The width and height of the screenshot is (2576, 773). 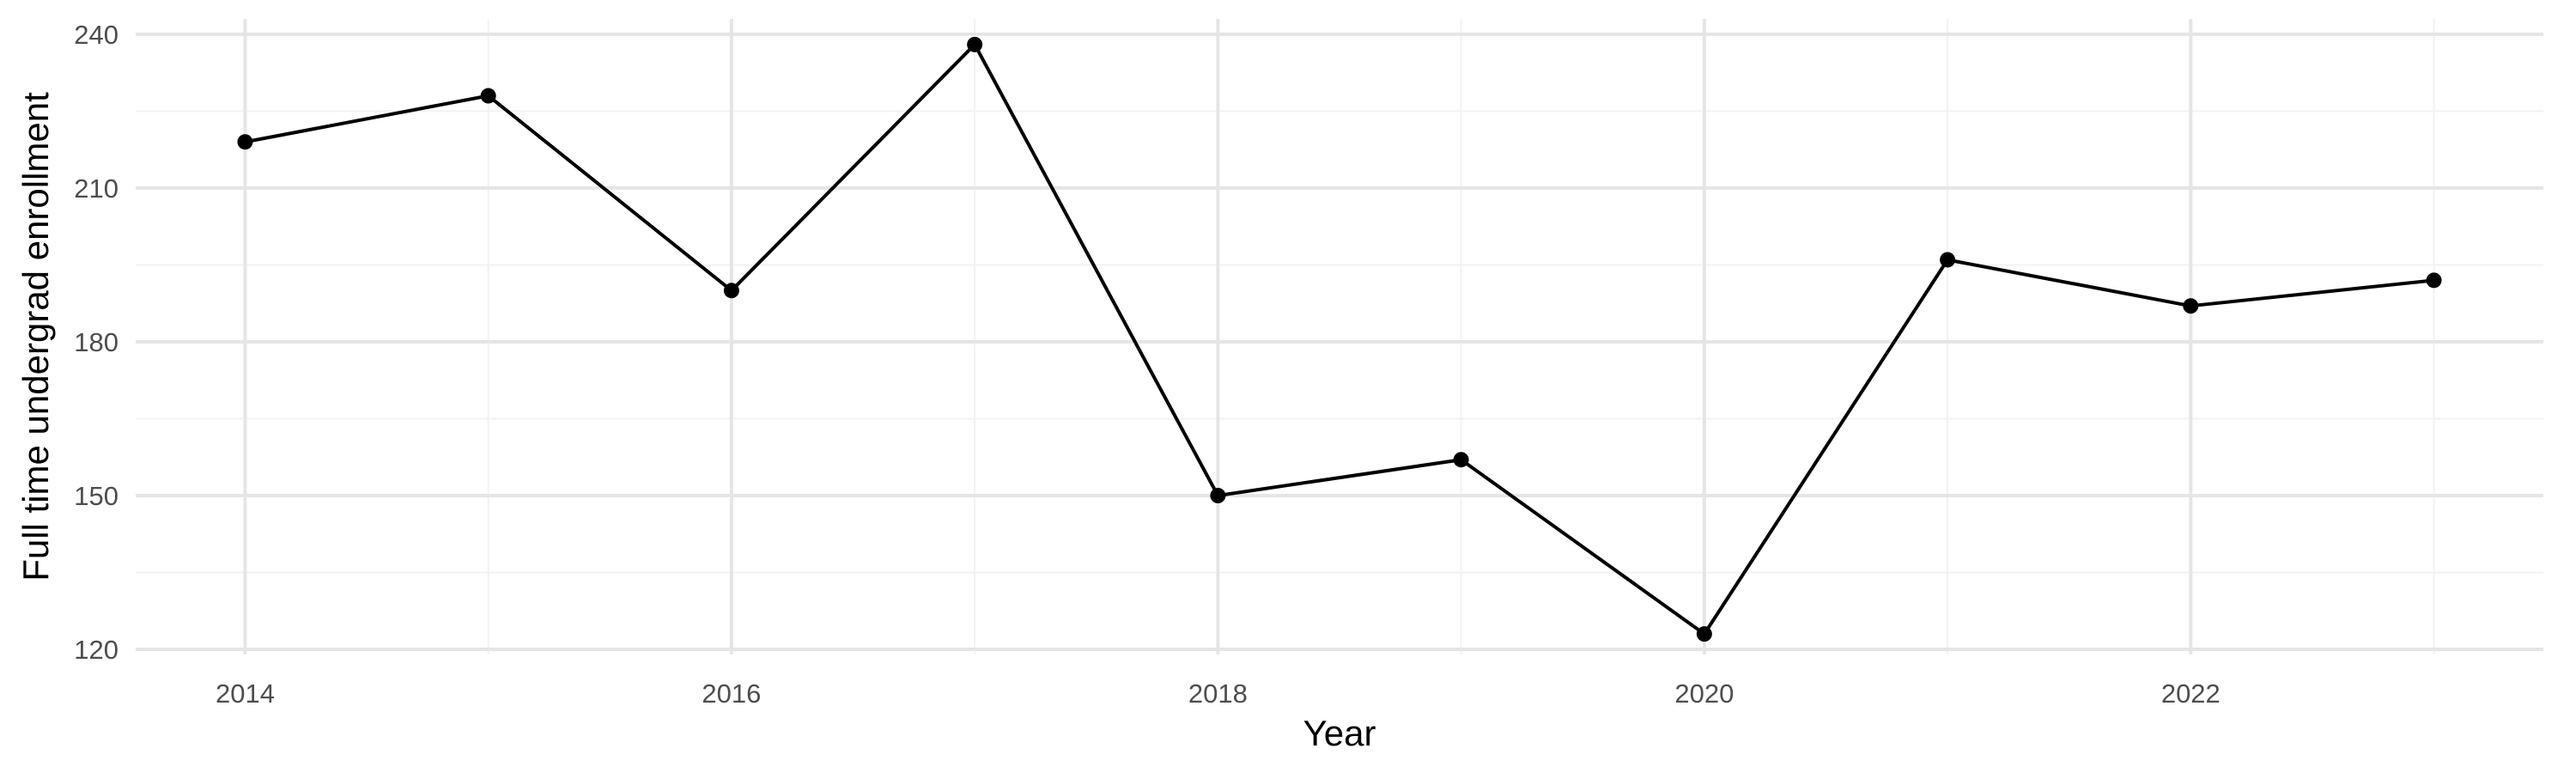 I want to click on x-tick-label: 2018, so click(x=1218, y=694).